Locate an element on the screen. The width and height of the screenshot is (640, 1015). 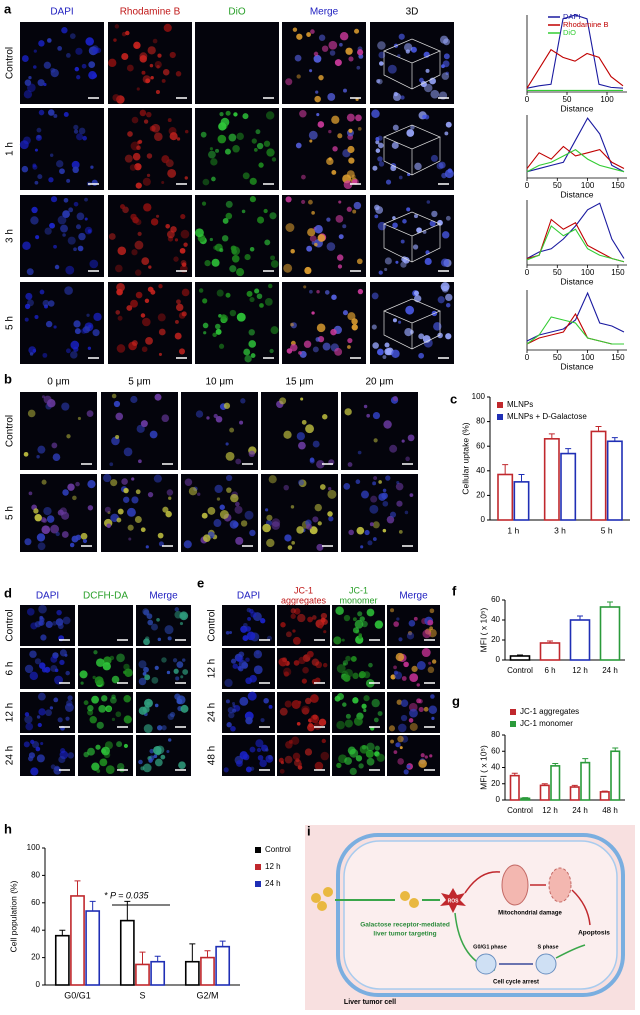
y-axis-label: MFI ( x 10⁵) is located at coordinates (483, 767).